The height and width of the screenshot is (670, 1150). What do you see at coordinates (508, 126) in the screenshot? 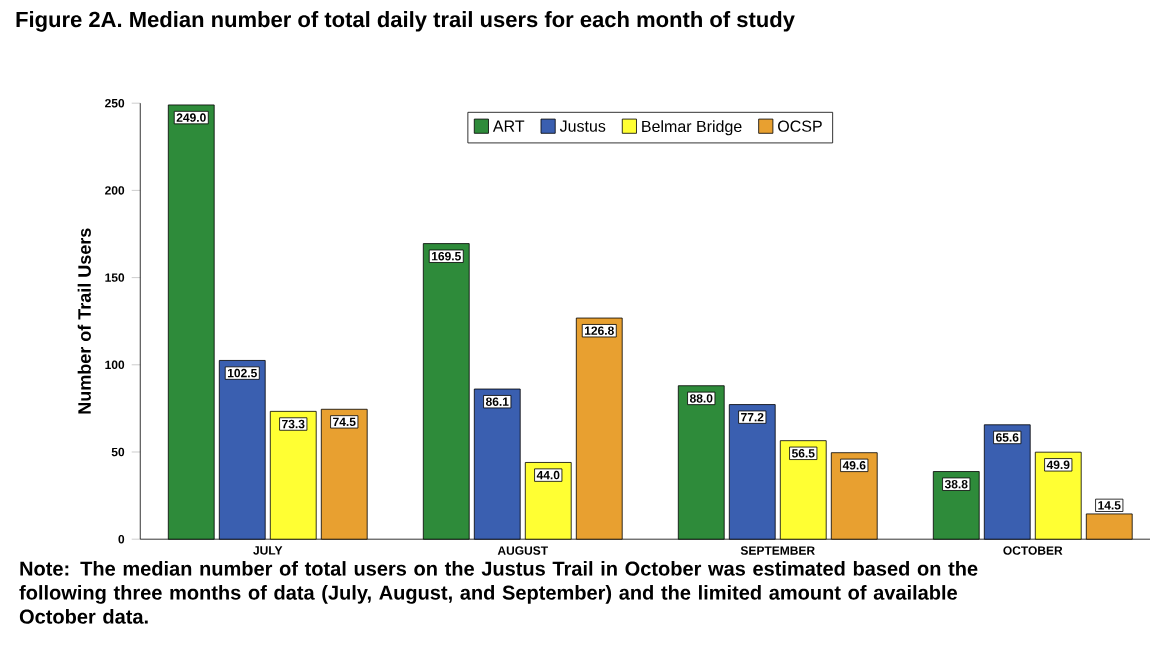
I see `legend-label: ART` at bounding box center [508, 126].